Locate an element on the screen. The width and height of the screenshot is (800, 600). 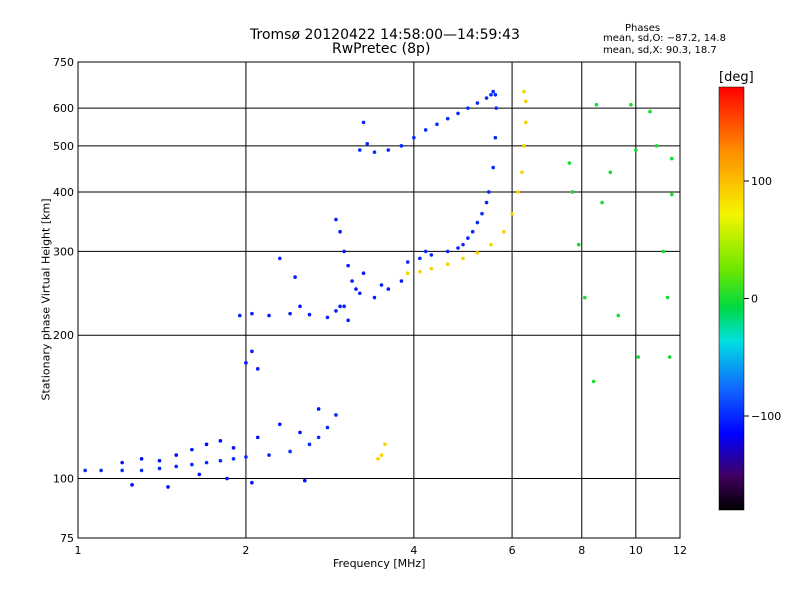
x-axis-label: Frequency [MHz] is located at coordinates (379, 563).